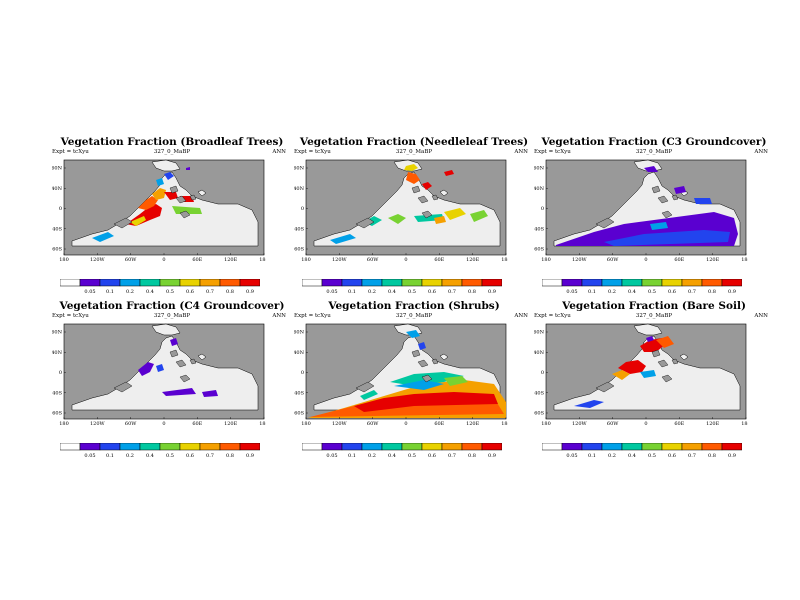 The width and height of the screenshot is (800, 600). What do you see at coordinates (172, 142) in the screenshot?
I see `panel-title: Vegetation Fraction (Broadleaf Trees)` at bounding box center [172, 142].